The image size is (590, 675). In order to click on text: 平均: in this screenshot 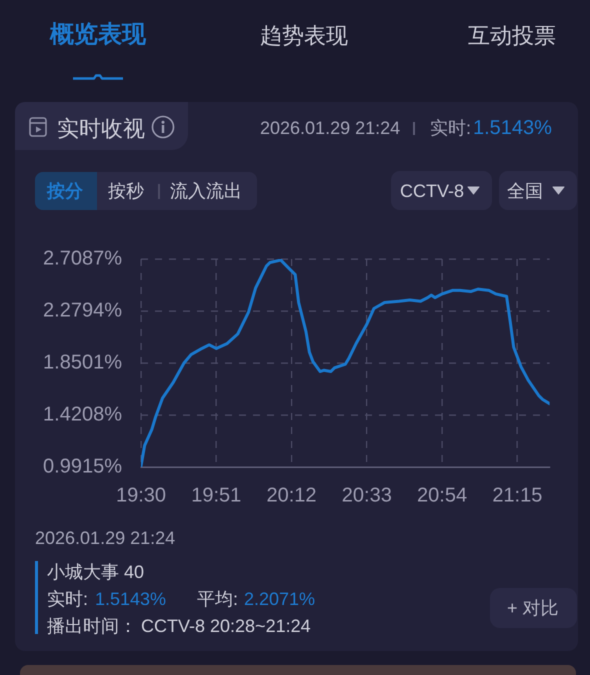, I will do `click(217, 599)`.